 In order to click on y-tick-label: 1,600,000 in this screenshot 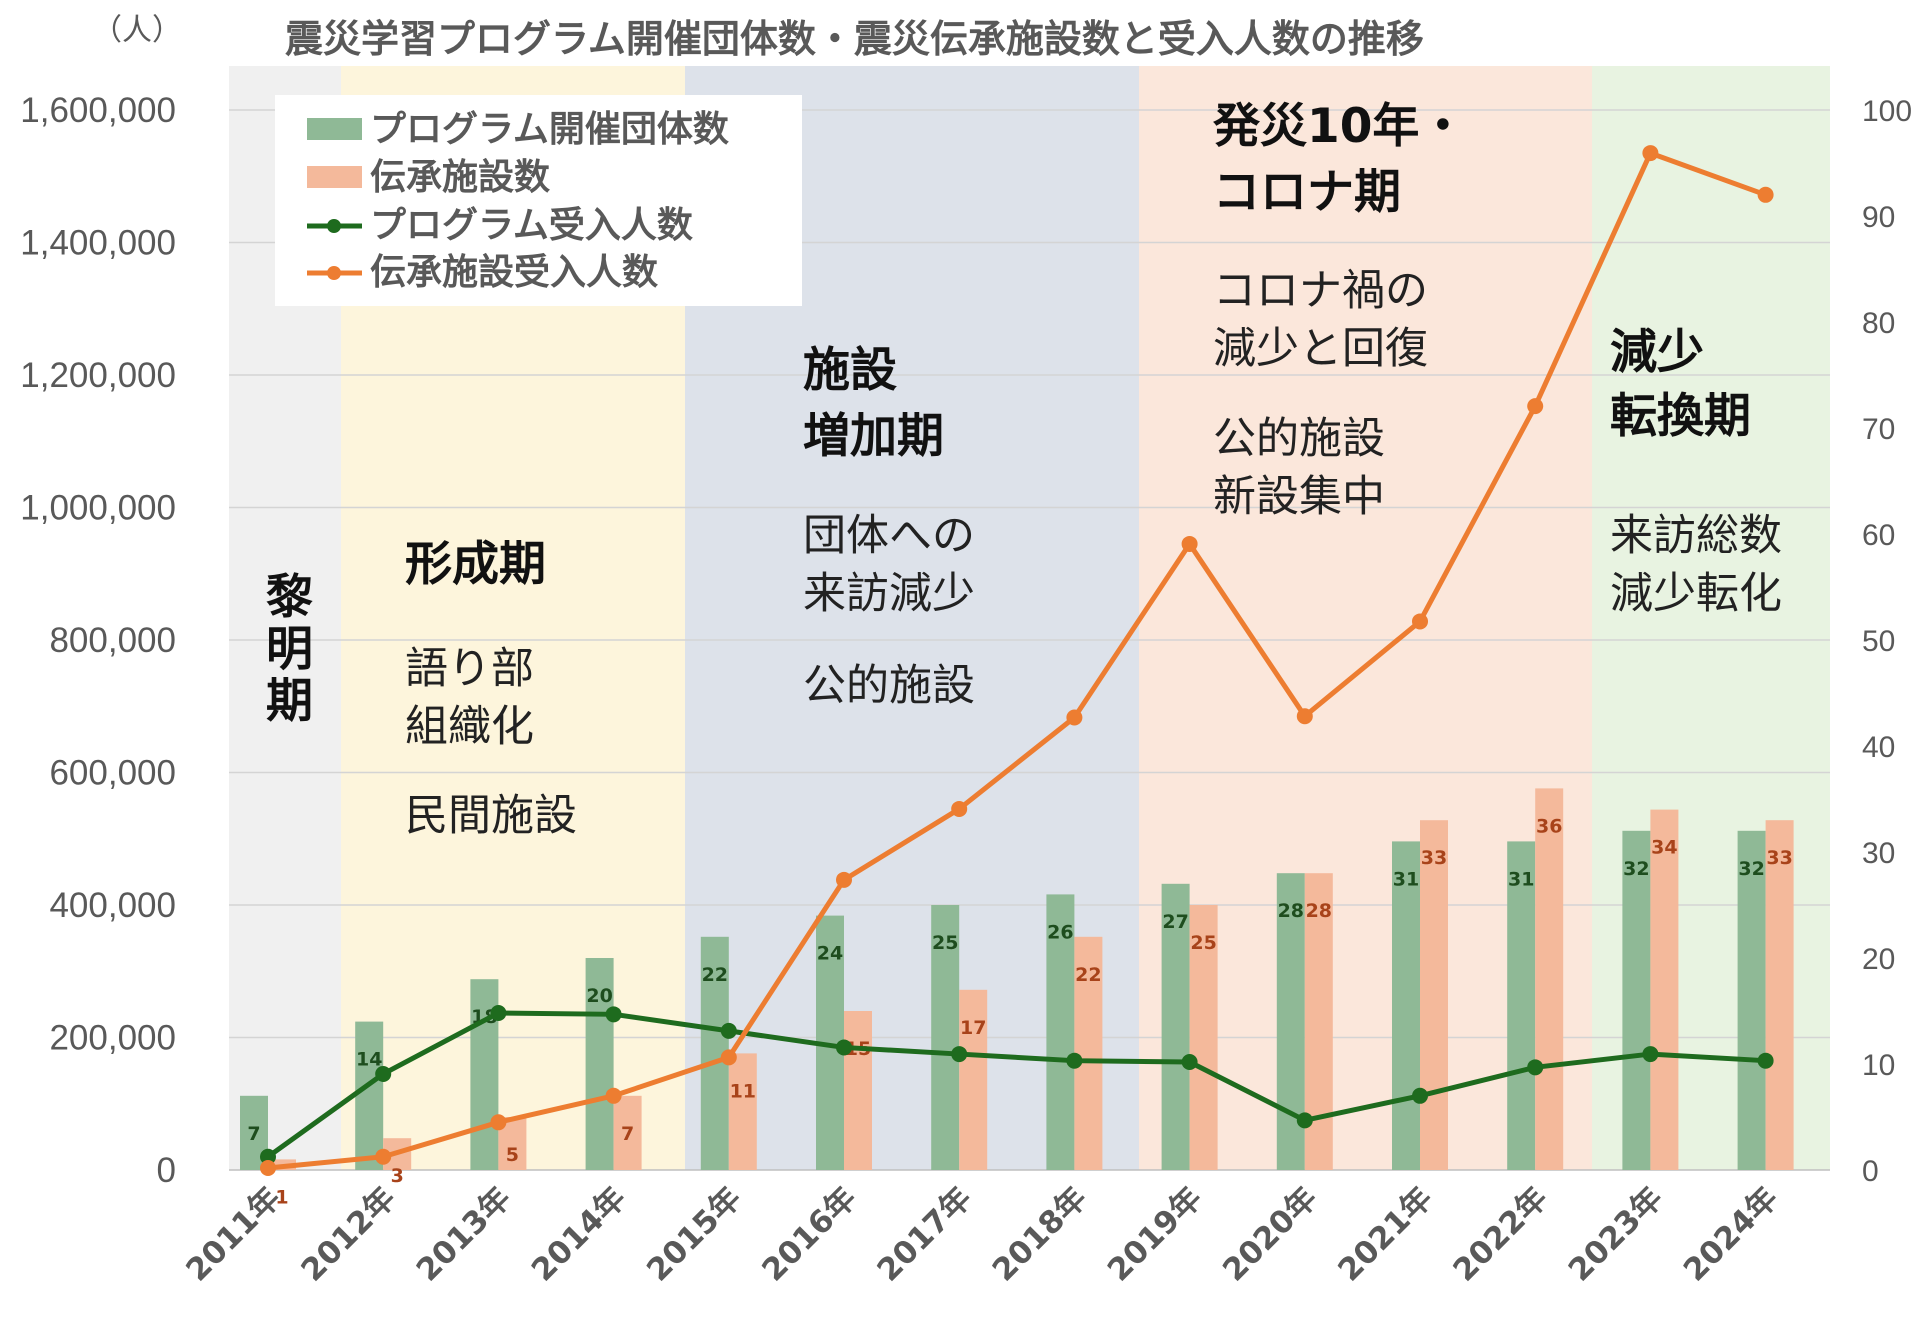, I will do `click(98, 110)`.